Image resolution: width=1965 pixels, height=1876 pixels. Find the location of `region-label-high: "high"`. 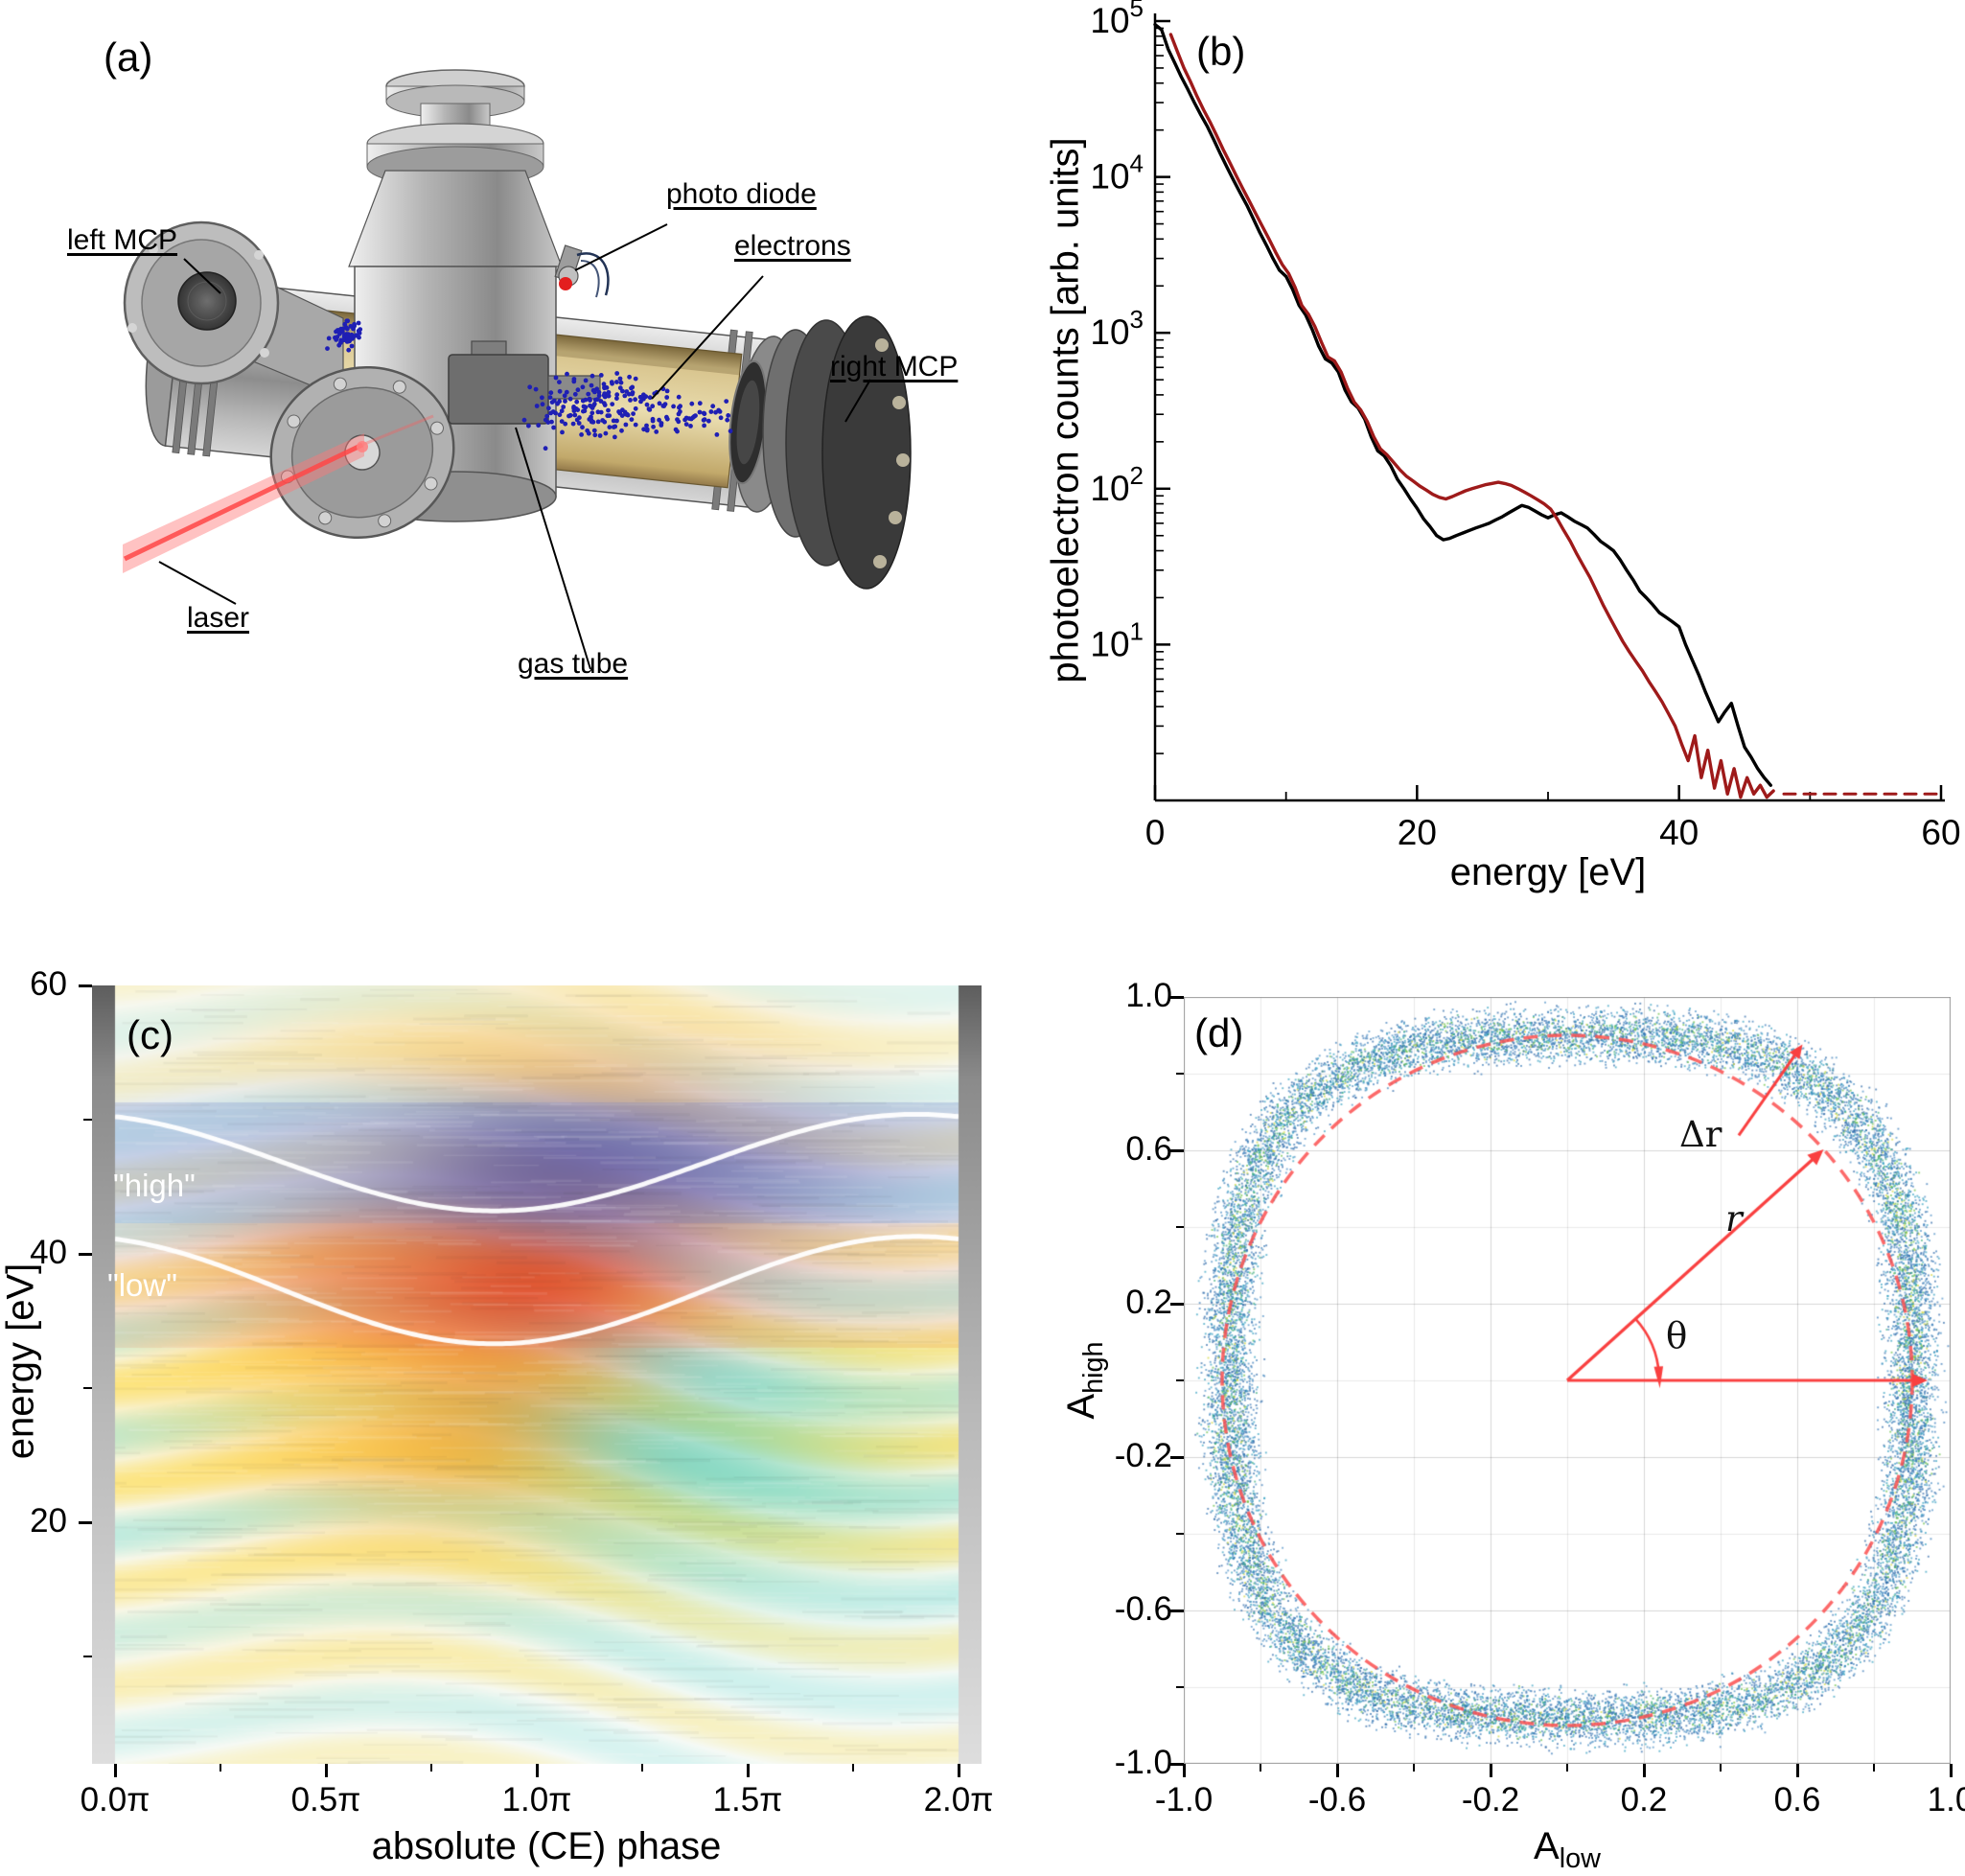

region-label-high: "high" is located at coordinates (154, 1185).